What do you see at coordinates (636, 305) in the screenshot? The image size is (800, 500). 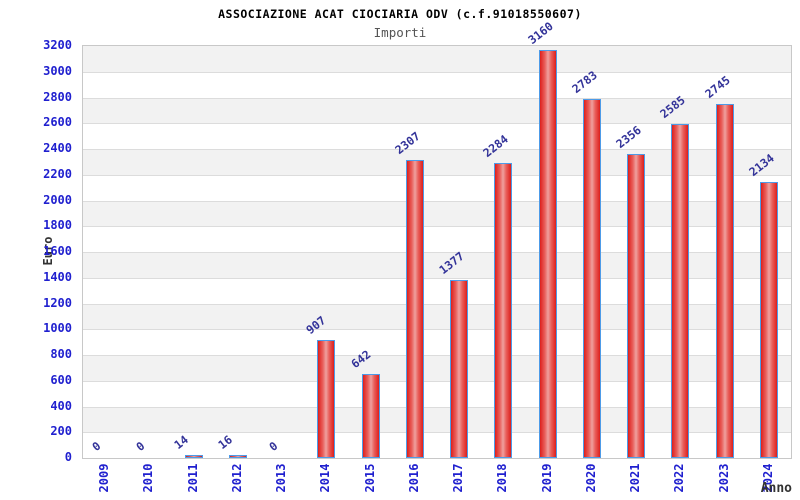 I see `bar-2021` at bounding box center [636, 305].